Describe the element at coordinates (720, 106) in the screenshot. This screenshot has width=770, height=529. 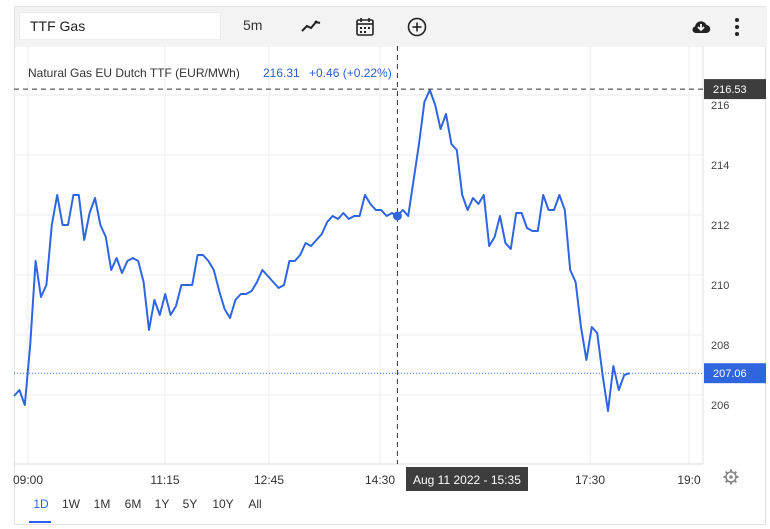
I see `y-tick-label: 216` at that location.